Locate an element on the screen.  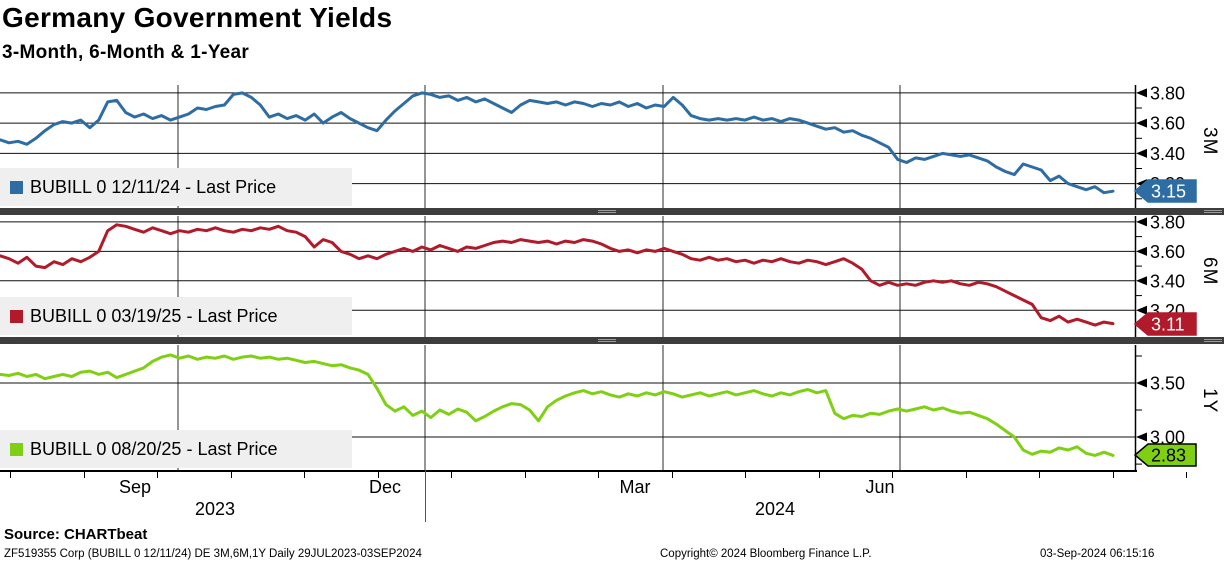
last-price-badge-svg: 3.15 is located at coordinates (1165, 191).